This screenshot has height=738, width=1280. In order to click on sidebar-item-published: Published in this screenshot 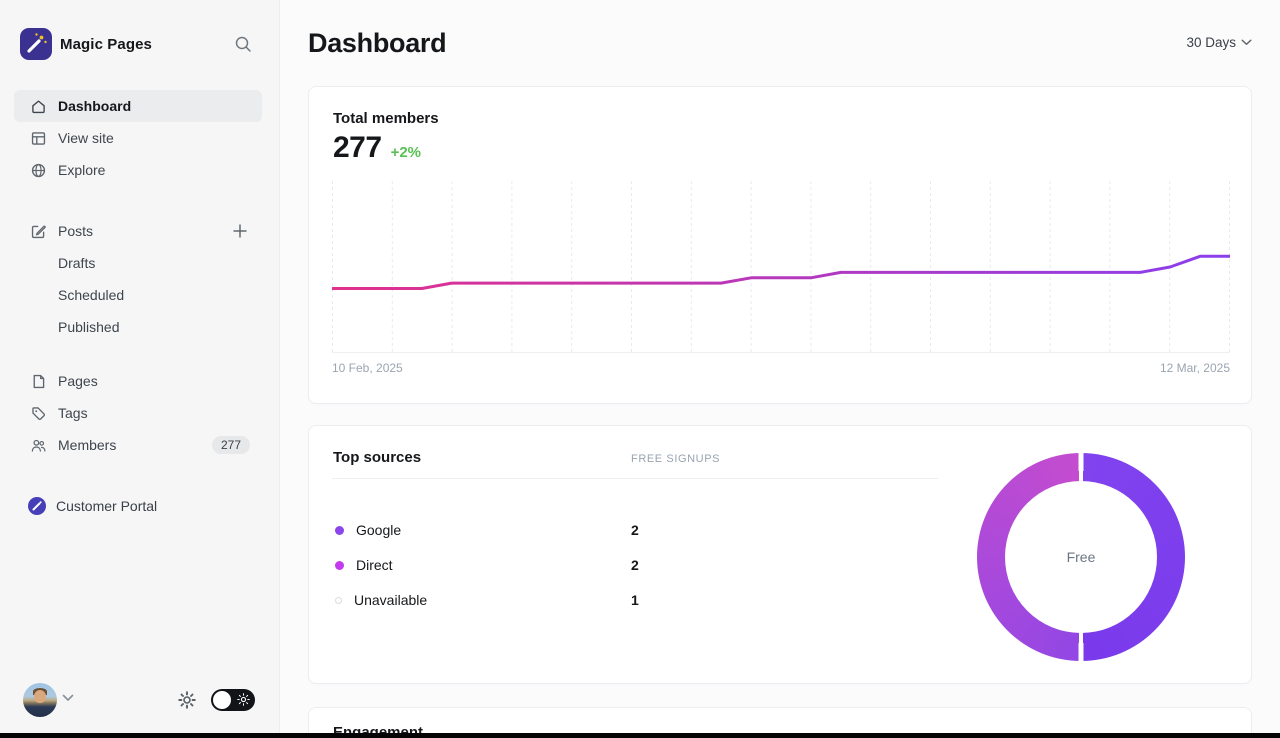, I will do `click(138, 327)`.